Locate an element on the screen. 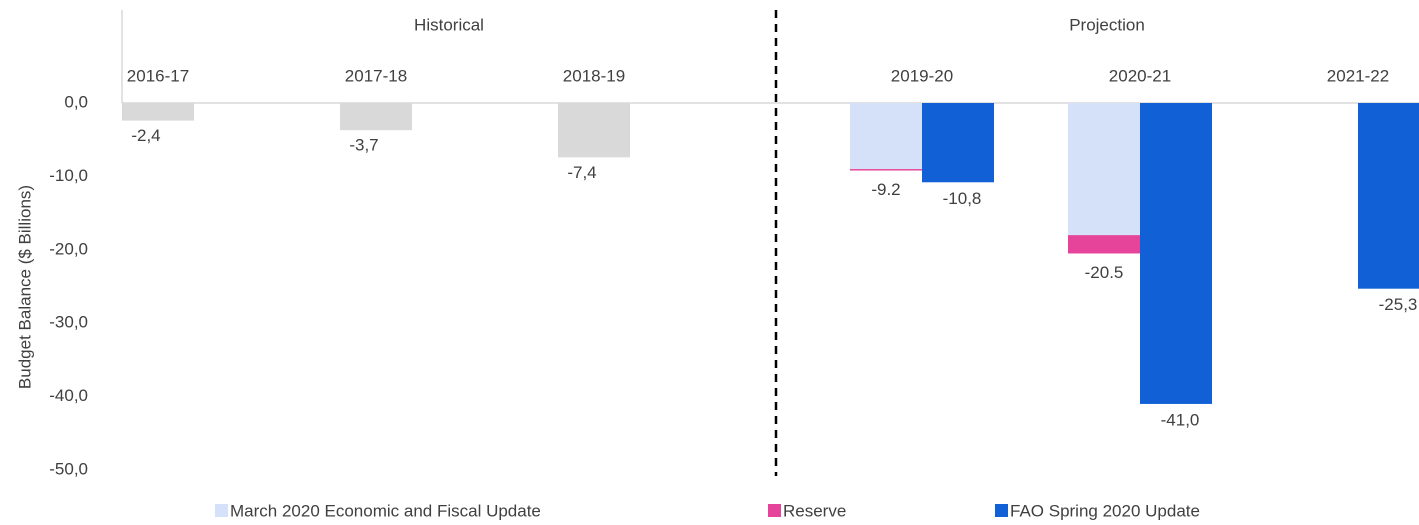  value-label: -41,0 is located at coordinates (1180, 419).